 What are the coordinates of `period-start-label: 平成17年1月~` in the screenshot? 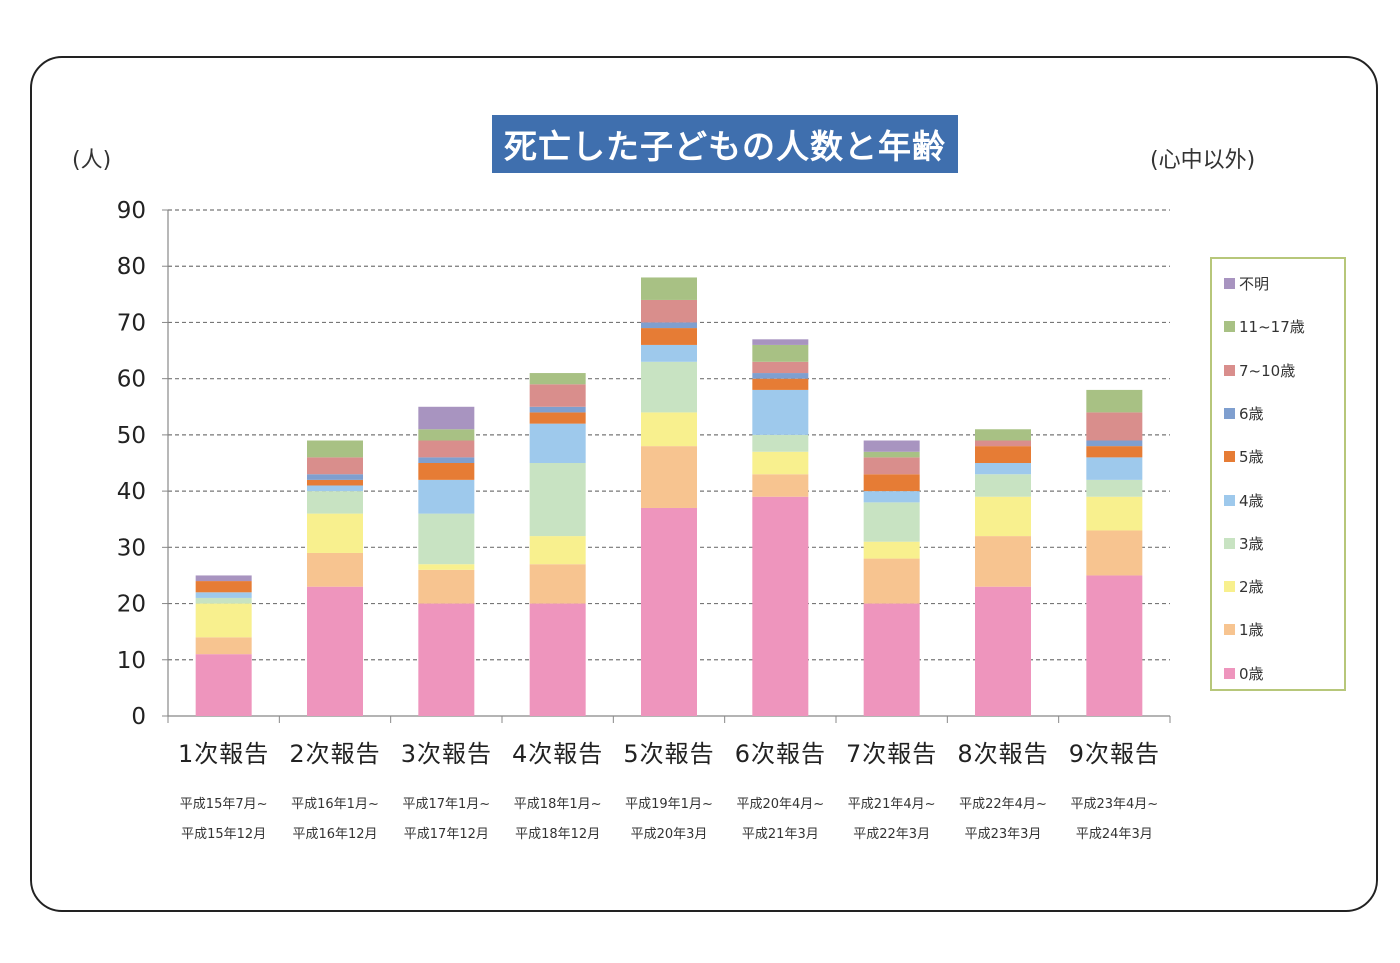 It's located at (446, 804).